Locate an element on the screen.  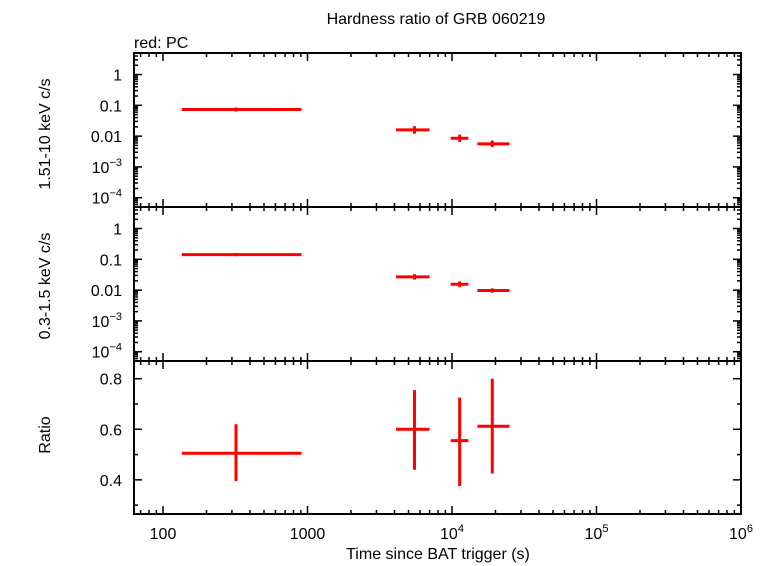
y-tick-label-hard: 0.1 is located at coordinates (111, 106).